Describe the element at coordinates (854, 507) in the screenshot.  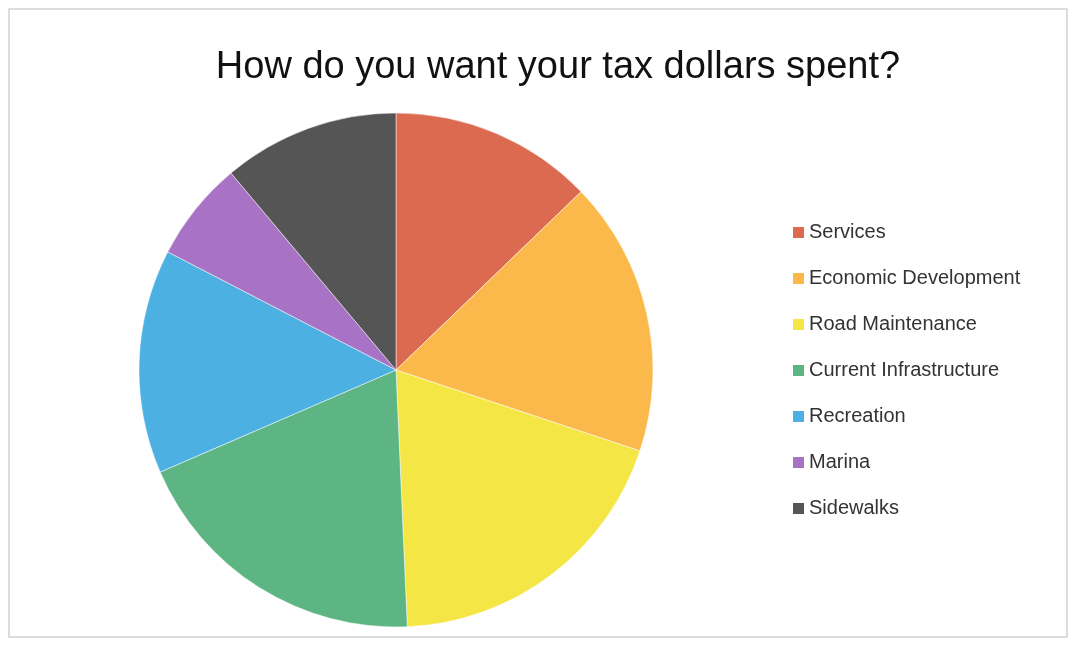
I see `legend-label: Sidewalks` at that location.